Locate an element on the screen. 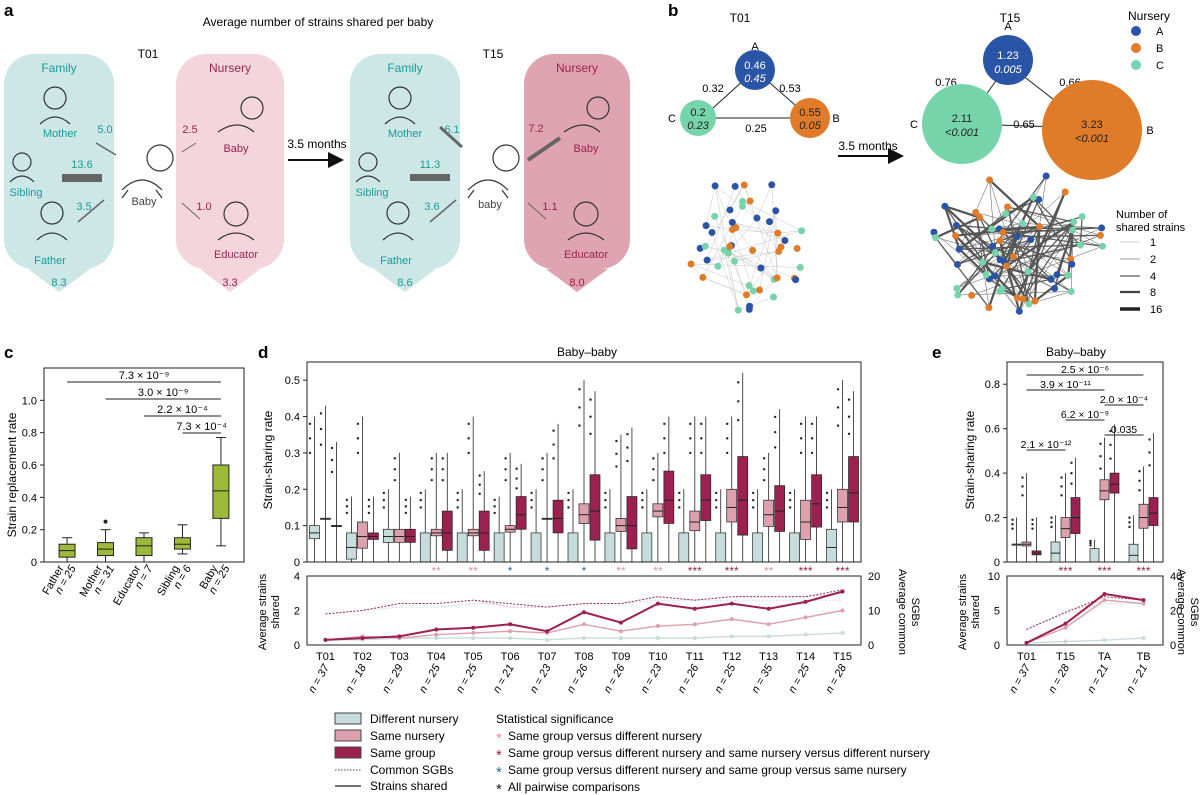 This screenshot has width=1200, height=795. edge-ac-value-t01: 0.32 is located at coordinates (712, 89).